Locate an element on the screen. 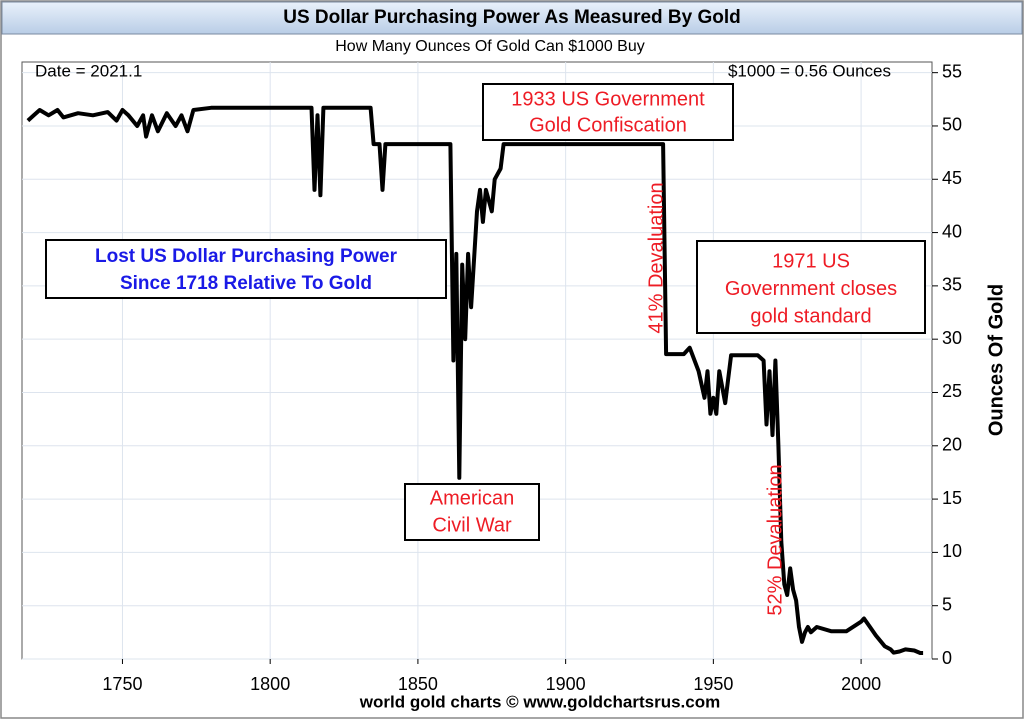 The width and height of the screenshot is (1024, 719). annotation-text: Since 1718 Relative To Gold is located at coordinates (246, 283).